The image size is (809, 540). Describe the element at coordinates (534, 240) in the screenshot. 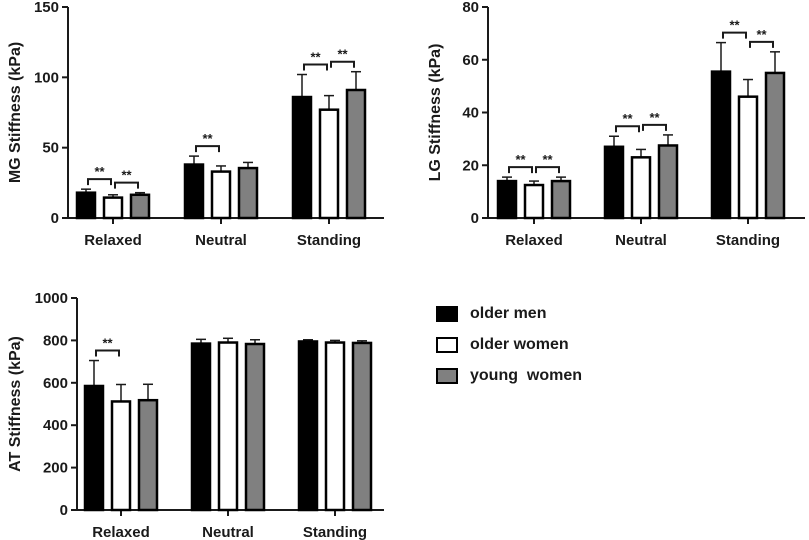

I see `lg-category-label-relaxed: Relaxed` at that location.